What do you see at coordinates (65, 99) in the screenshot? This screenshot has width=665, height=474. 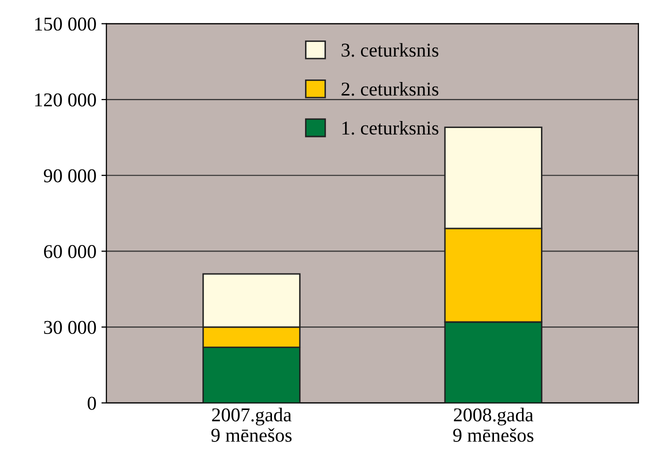 I see `y-tick-label: 120 000` at bounding box center [65, 99].